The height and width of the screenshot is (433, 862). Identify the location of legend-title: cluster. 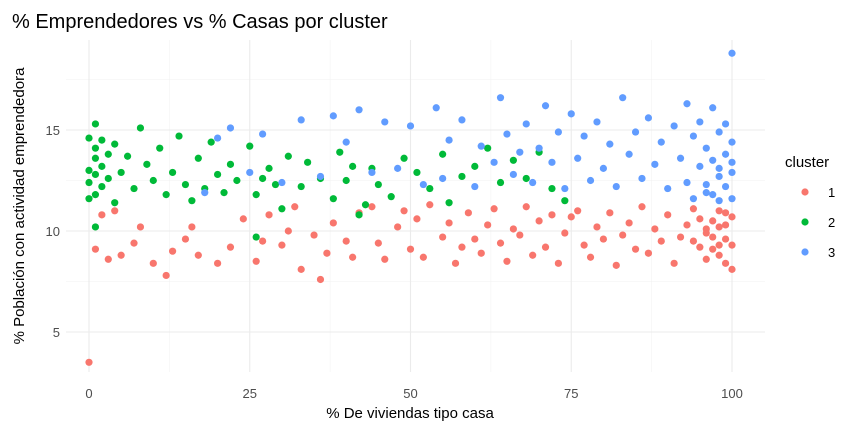
(807, 162).